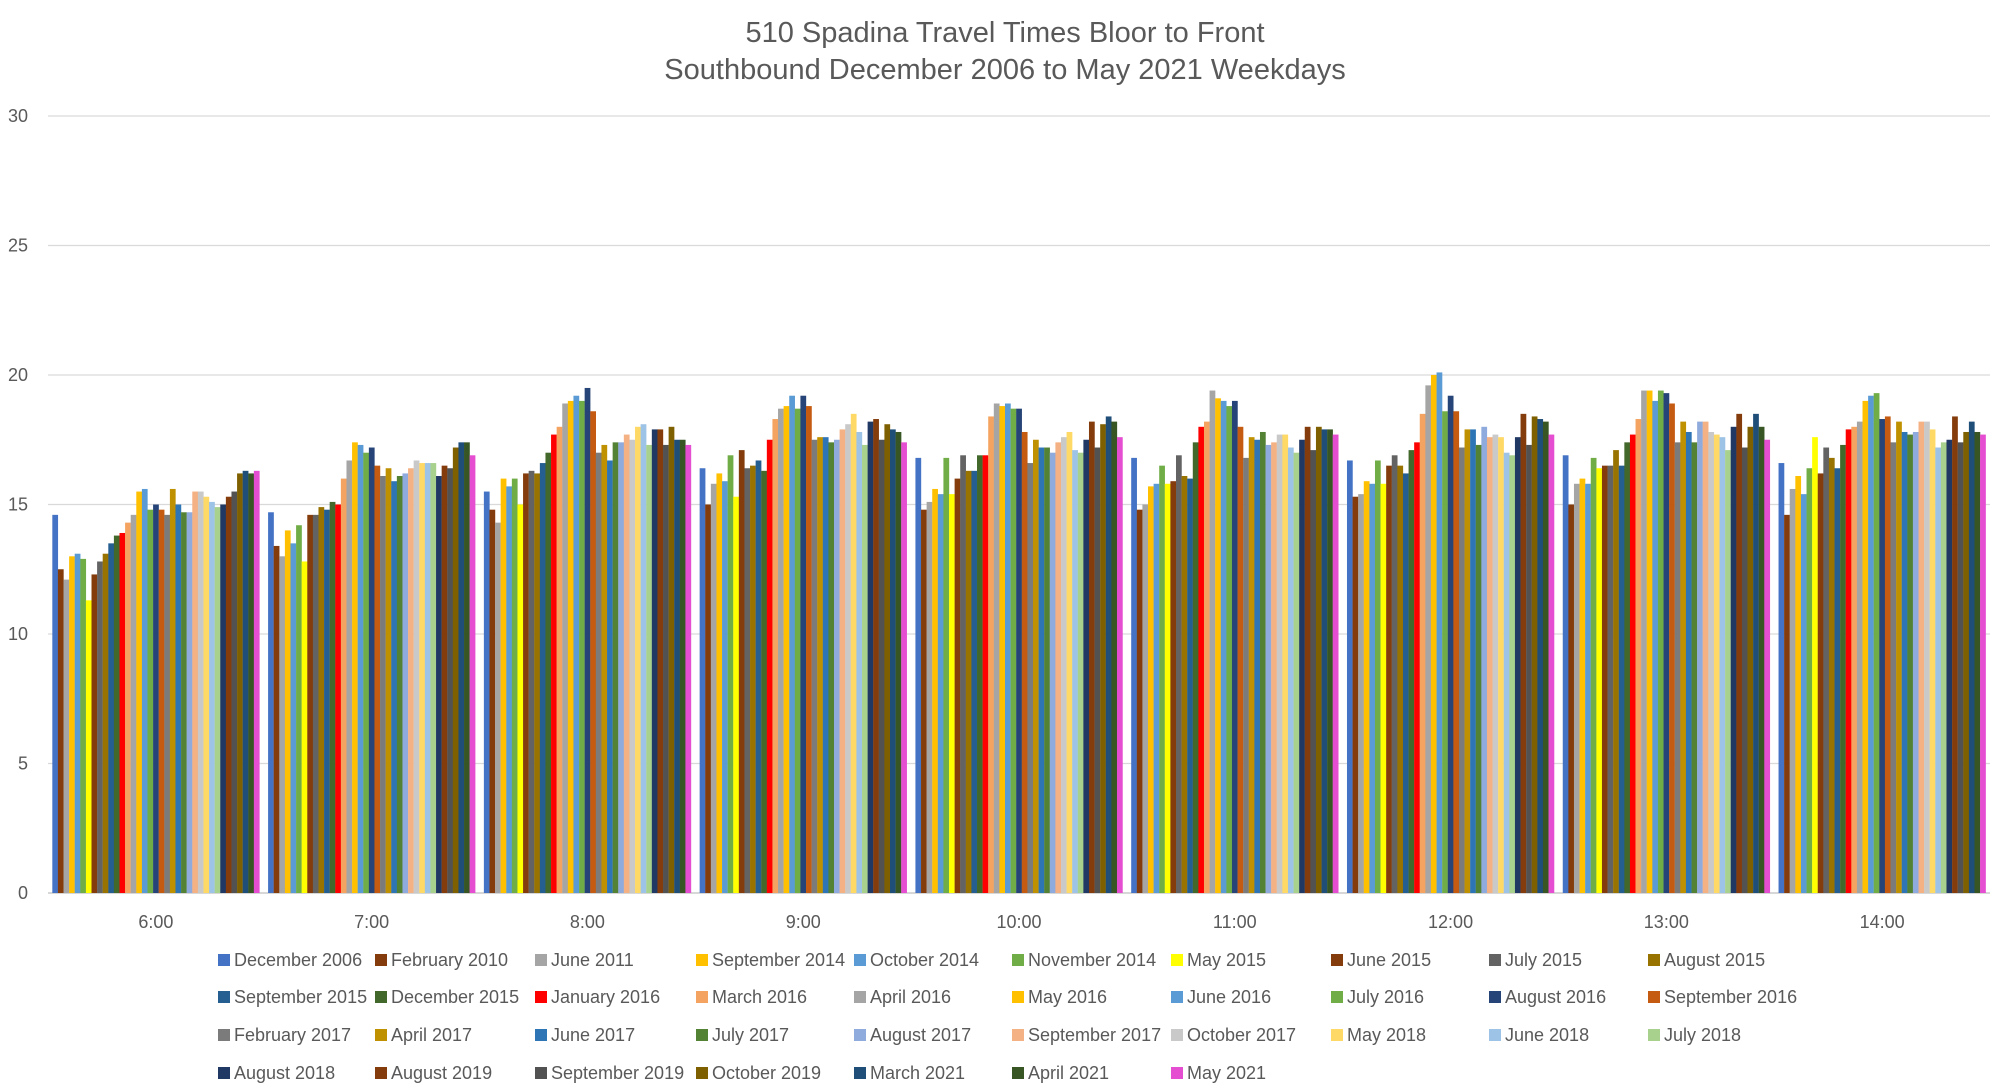  Describe the element at coordinates (1730, 997) in the screenshot. I see `legend-label: September 2016` at that location.